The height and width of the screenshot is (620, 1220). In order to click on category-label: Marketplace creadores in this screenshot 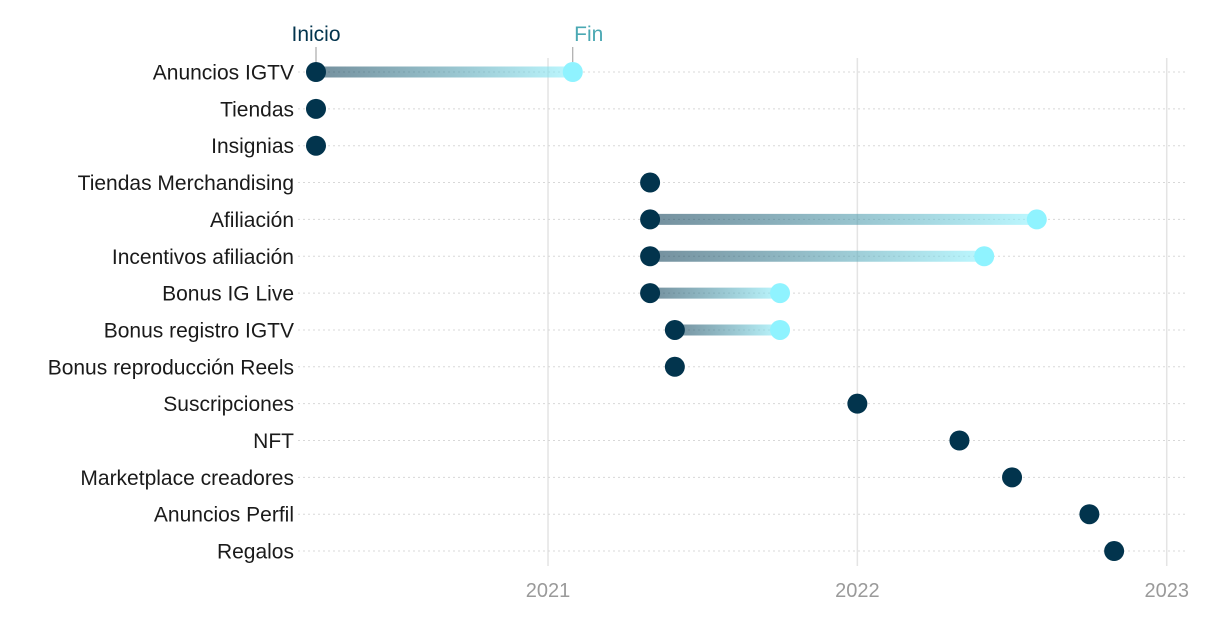, I will do `click(187, 478)`.